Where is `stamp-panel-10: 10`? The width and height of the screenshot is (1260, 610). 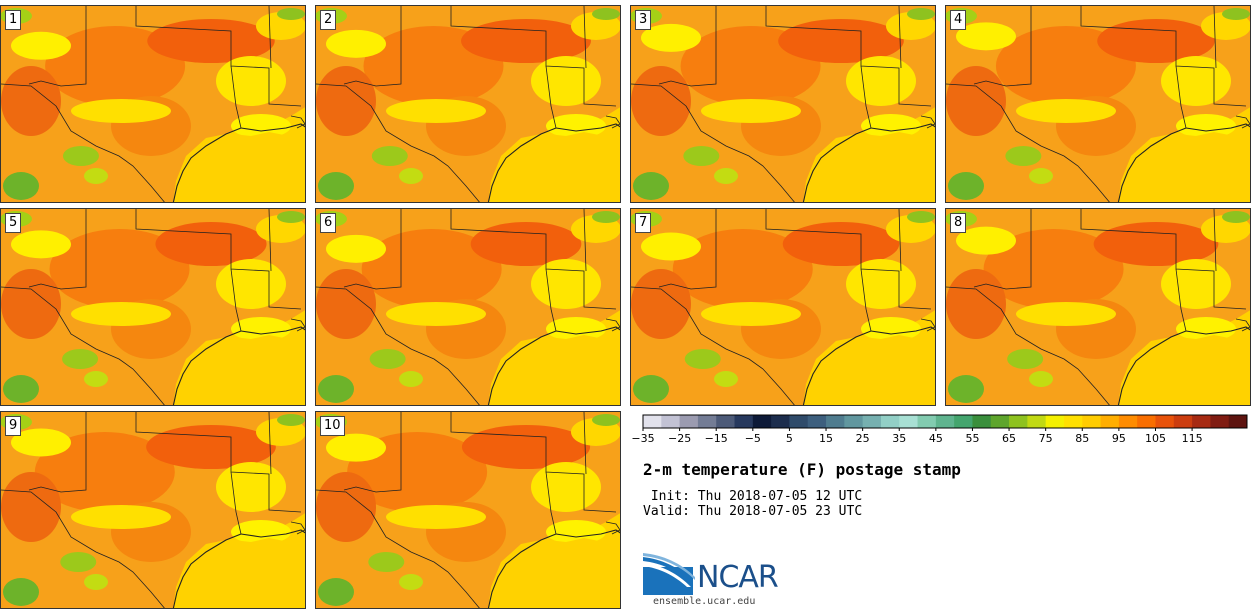
stamp-panel-10: 10 is located at coordinates (468, 510).